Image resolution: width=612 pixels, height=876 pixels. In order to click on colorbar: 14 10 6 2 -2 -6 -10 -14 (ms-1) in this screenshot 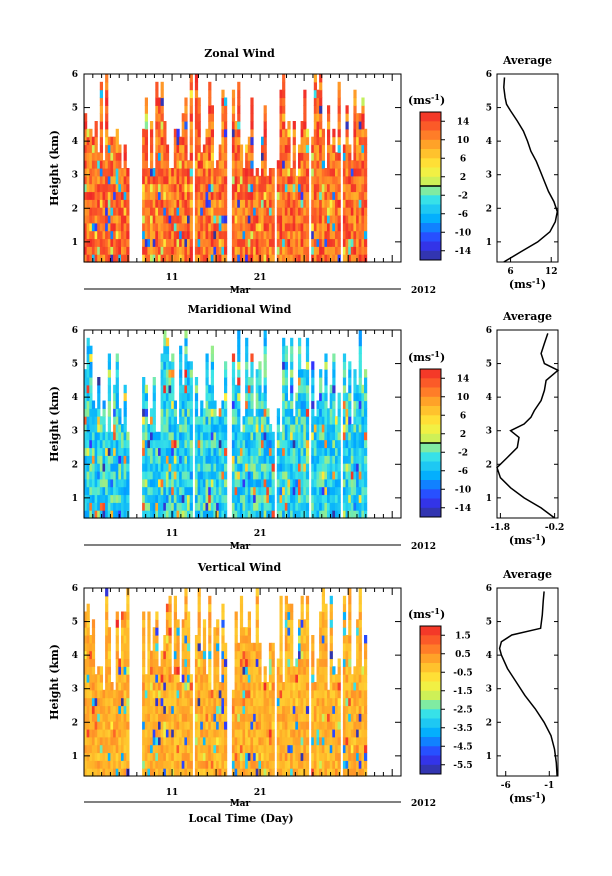, I will do `click(439, 433)`.